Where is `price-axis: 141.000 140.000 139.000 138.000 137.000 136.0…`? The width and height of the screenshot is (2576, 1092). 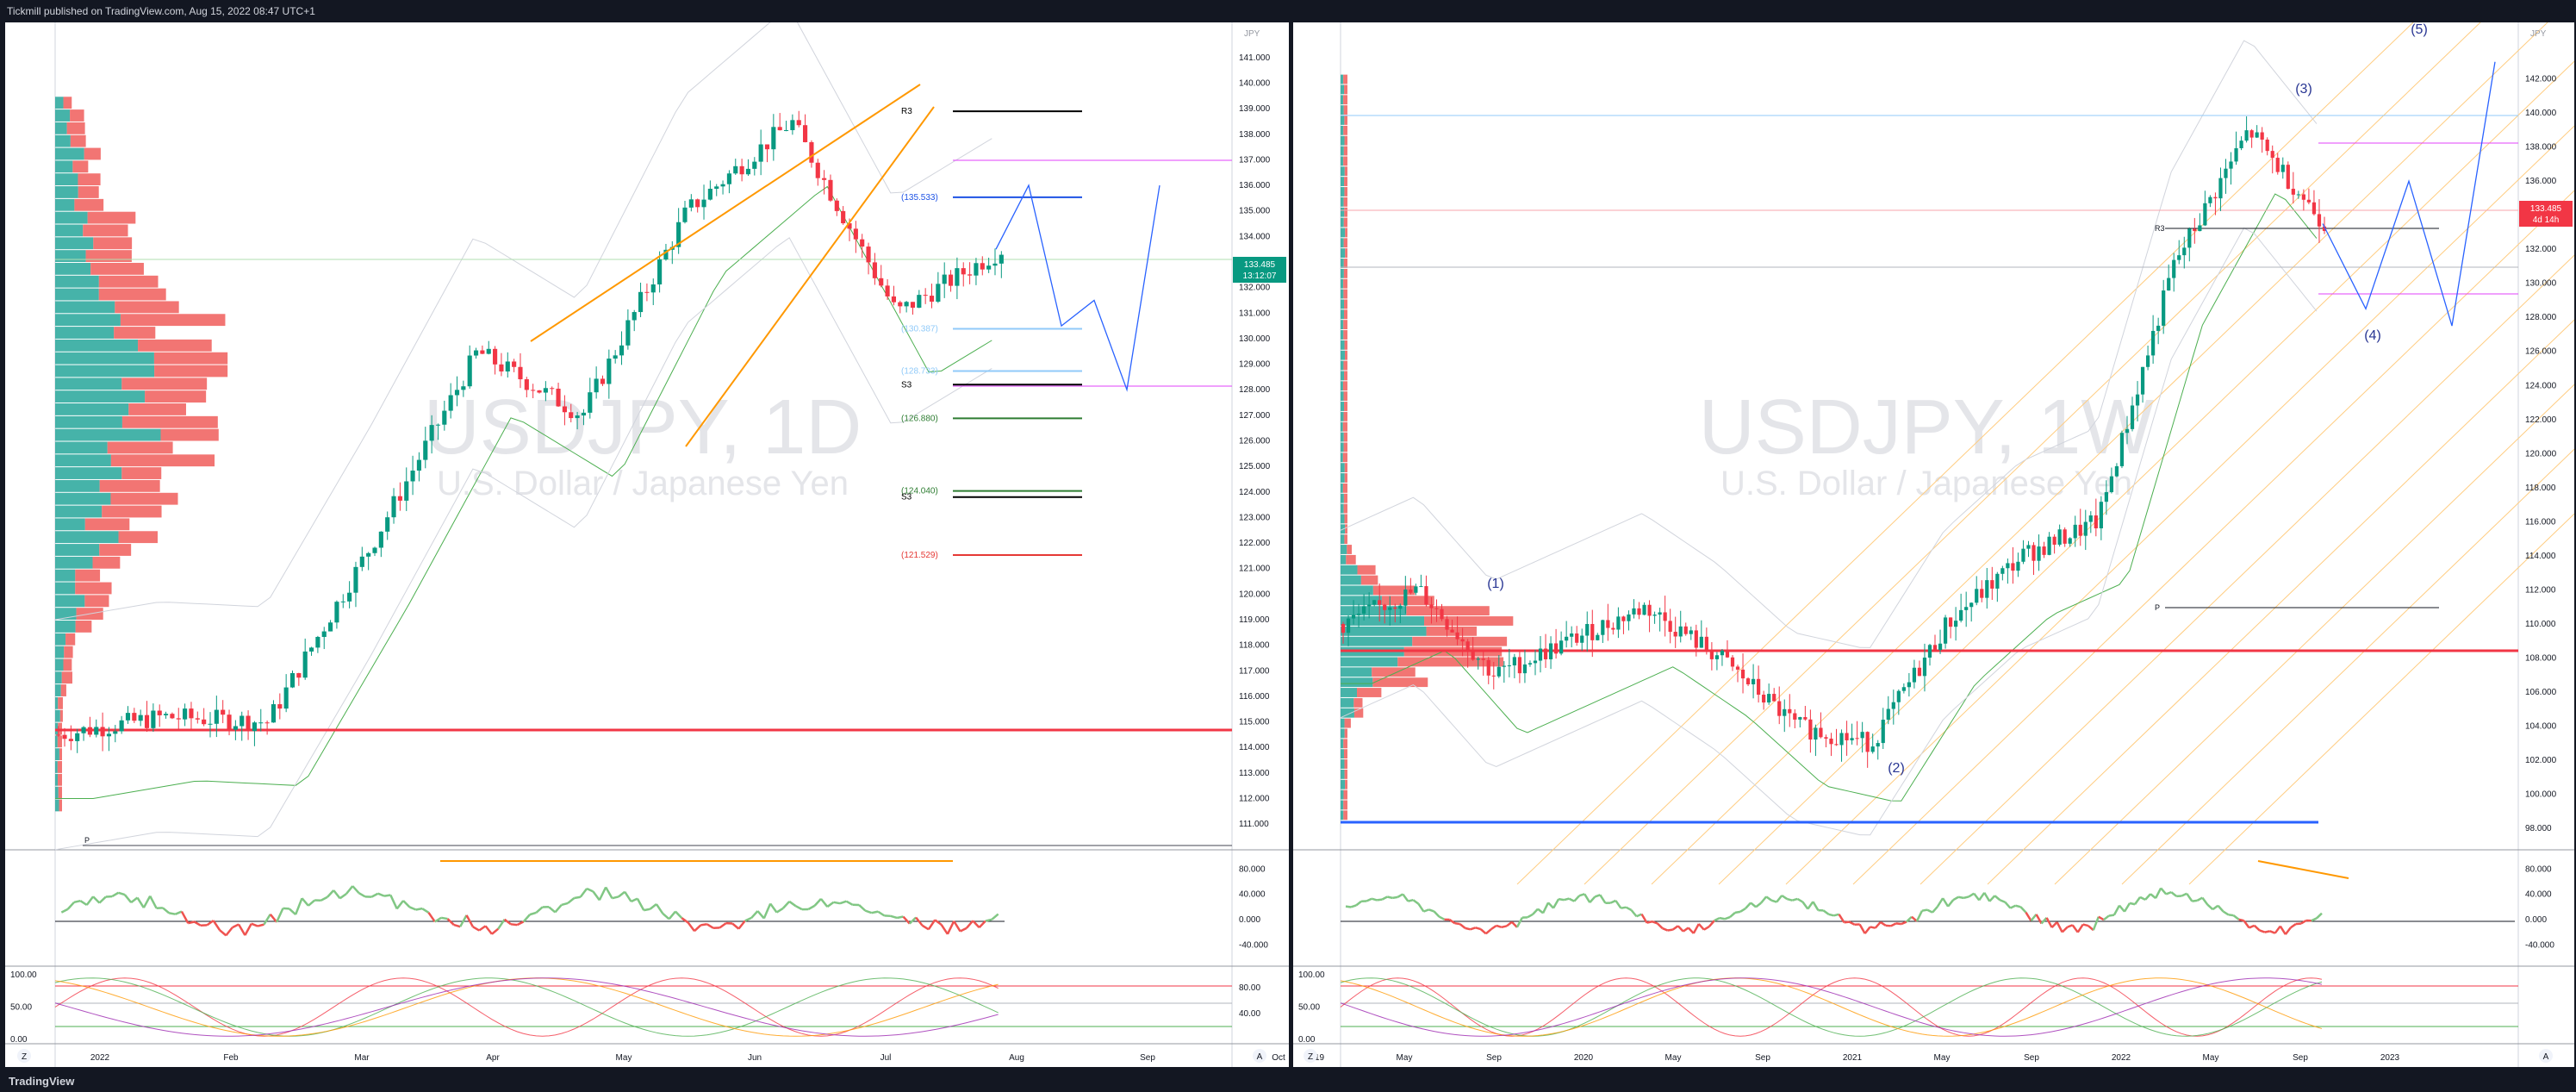
price-axis: 141.000 140.000 139.000 138.000 137.000 136.0… is located at coordinates (1255, 441).